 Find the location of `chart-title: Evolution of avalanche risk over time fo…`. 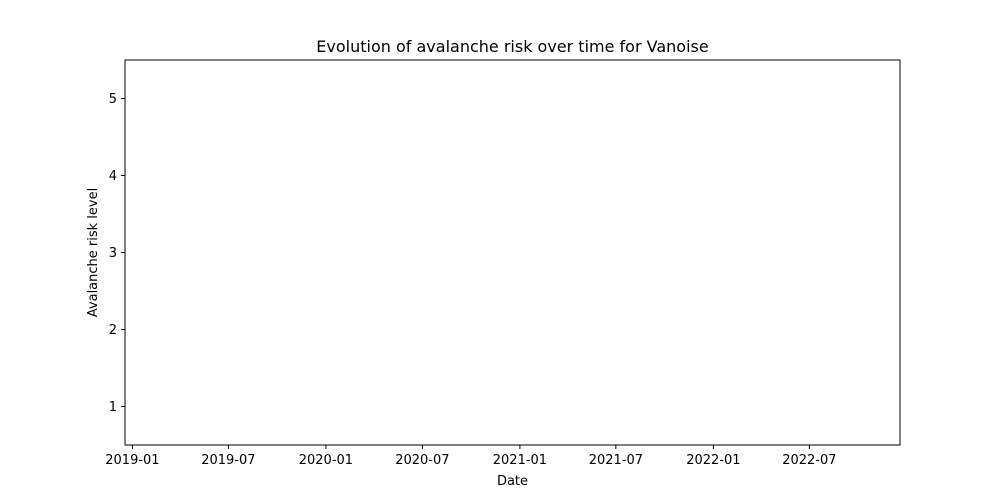

chart-title: Evolution of avalanche risk over time fo… is located at coordinates (512, 46).